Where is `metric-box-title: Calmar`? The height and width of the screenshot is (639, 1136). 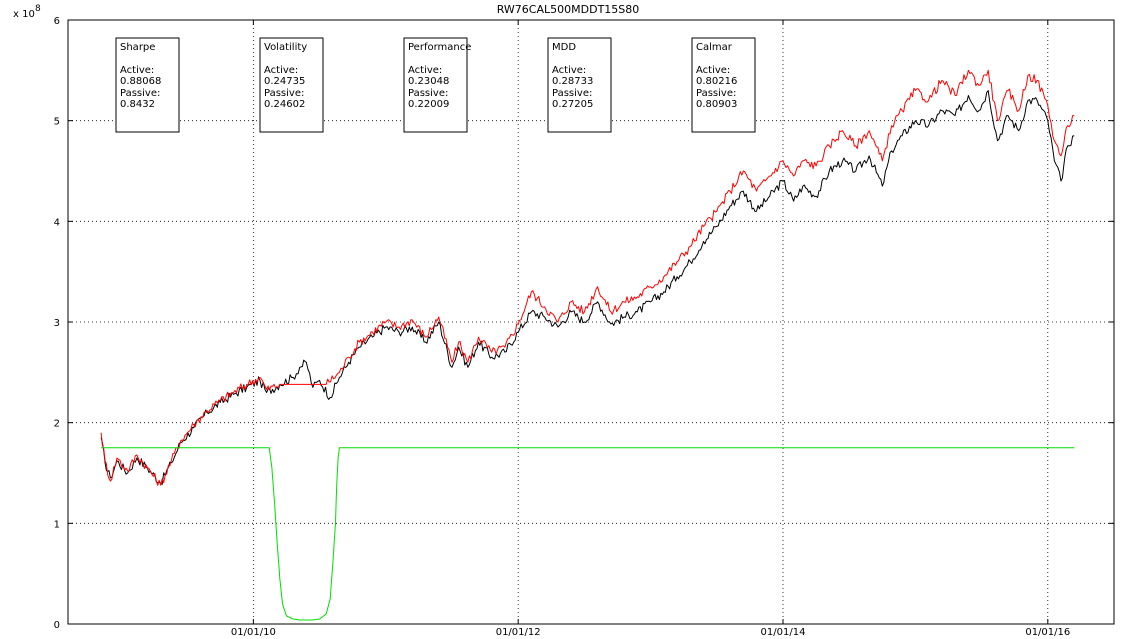
metric-box-title: Calmar is located at coordinates (714, 47).